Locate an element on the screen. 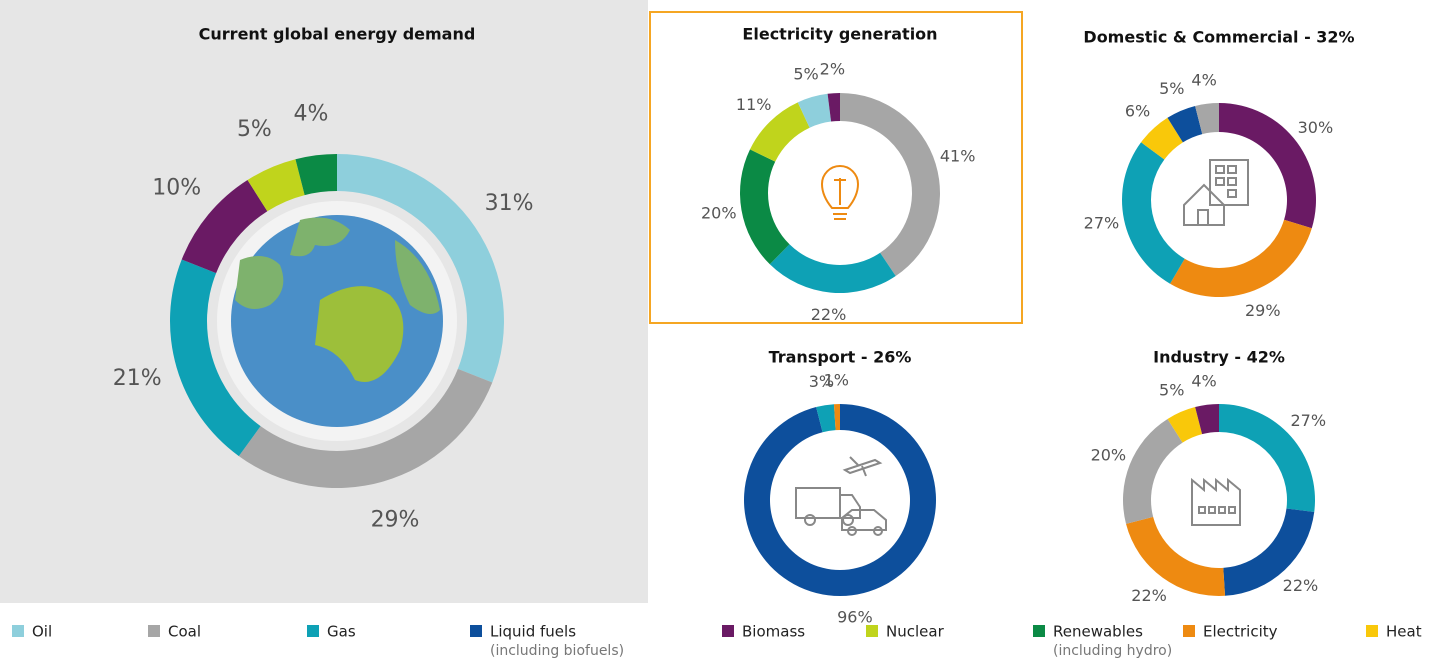 Image resolution: width=1441 pixels, height=663 pixels. value-label: 11% is located at coordinates (754, 104).